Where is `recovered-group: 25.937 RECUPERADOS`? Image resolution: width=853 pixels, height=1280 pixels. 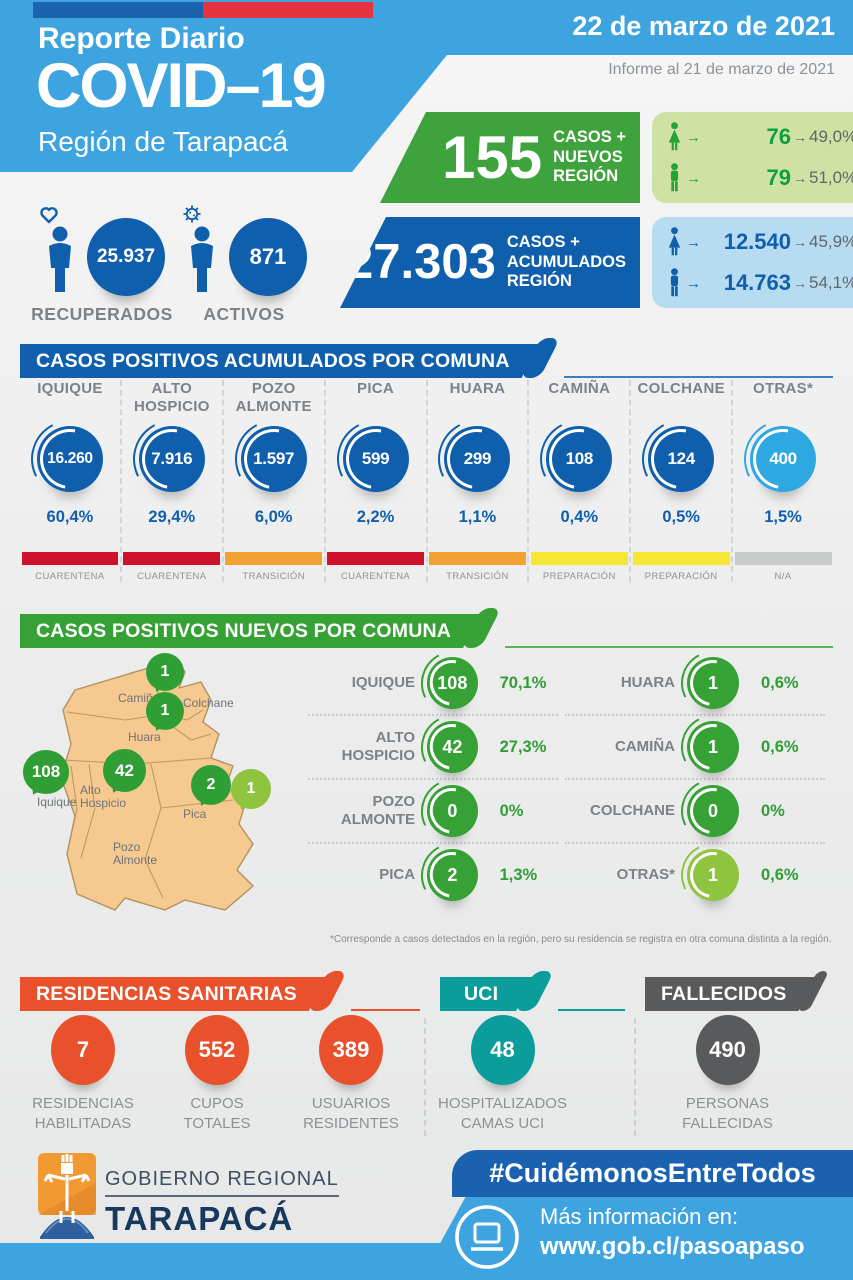
recovered-group: 25.937 RECUPERADOS is located at coordinates (102, 262).